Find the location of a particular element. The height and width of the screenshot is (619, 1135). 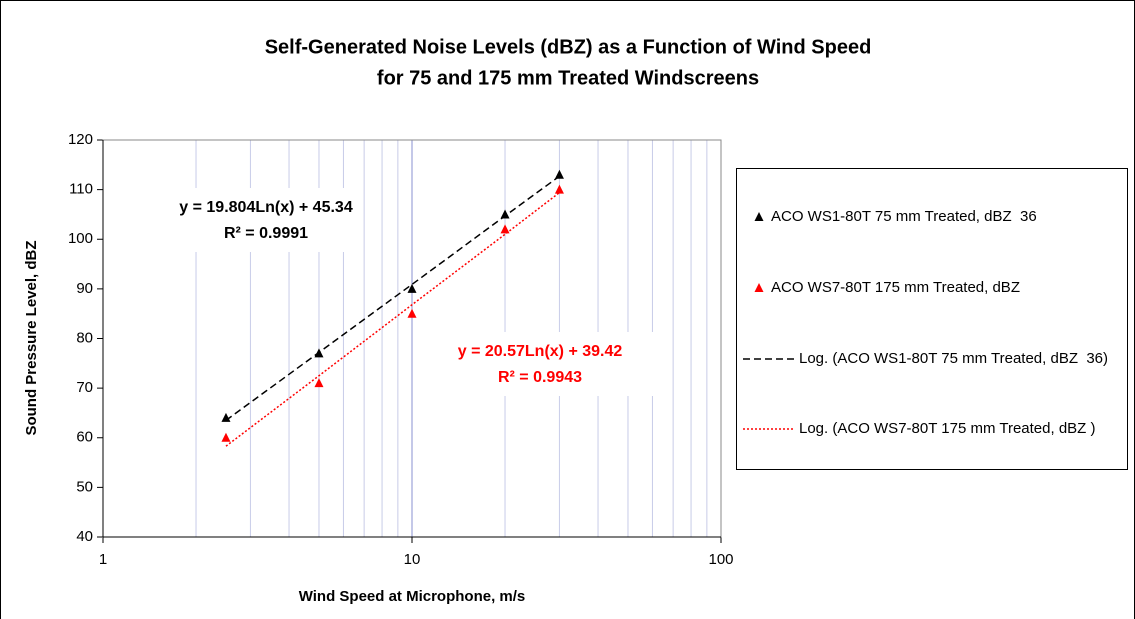

legend-entry: Log. (ACO WS7-80T 175 mm Treated, dBZ ) is located at coordinates (928, 428).